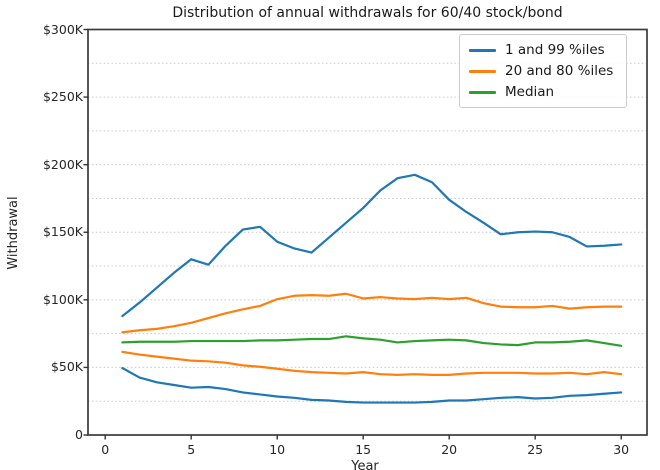  I want to click on x-axis-label: Year, so click(365, 464).